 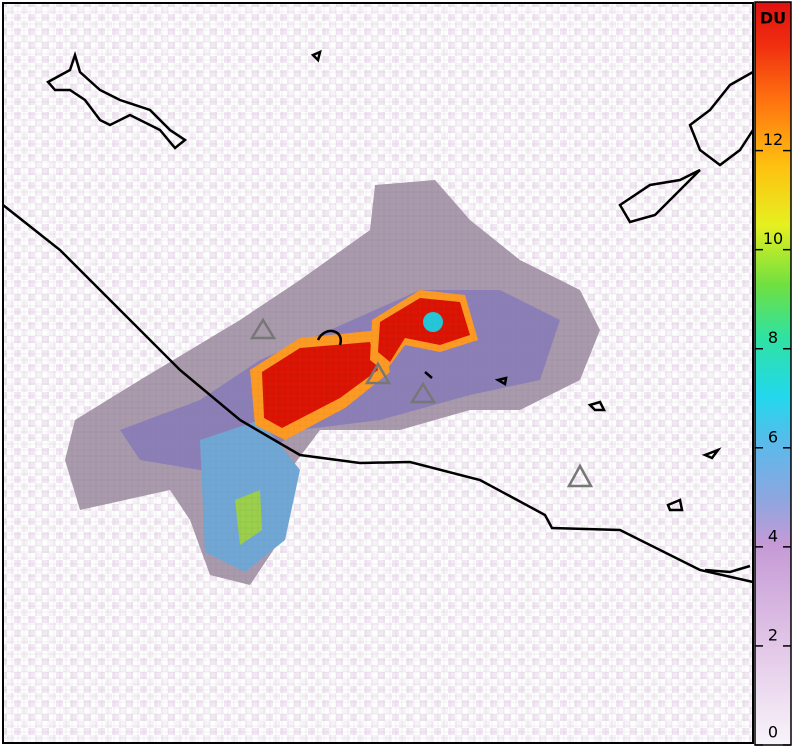 I want to click on colorbar-tick-label: 10, so click(x=773, y=238).